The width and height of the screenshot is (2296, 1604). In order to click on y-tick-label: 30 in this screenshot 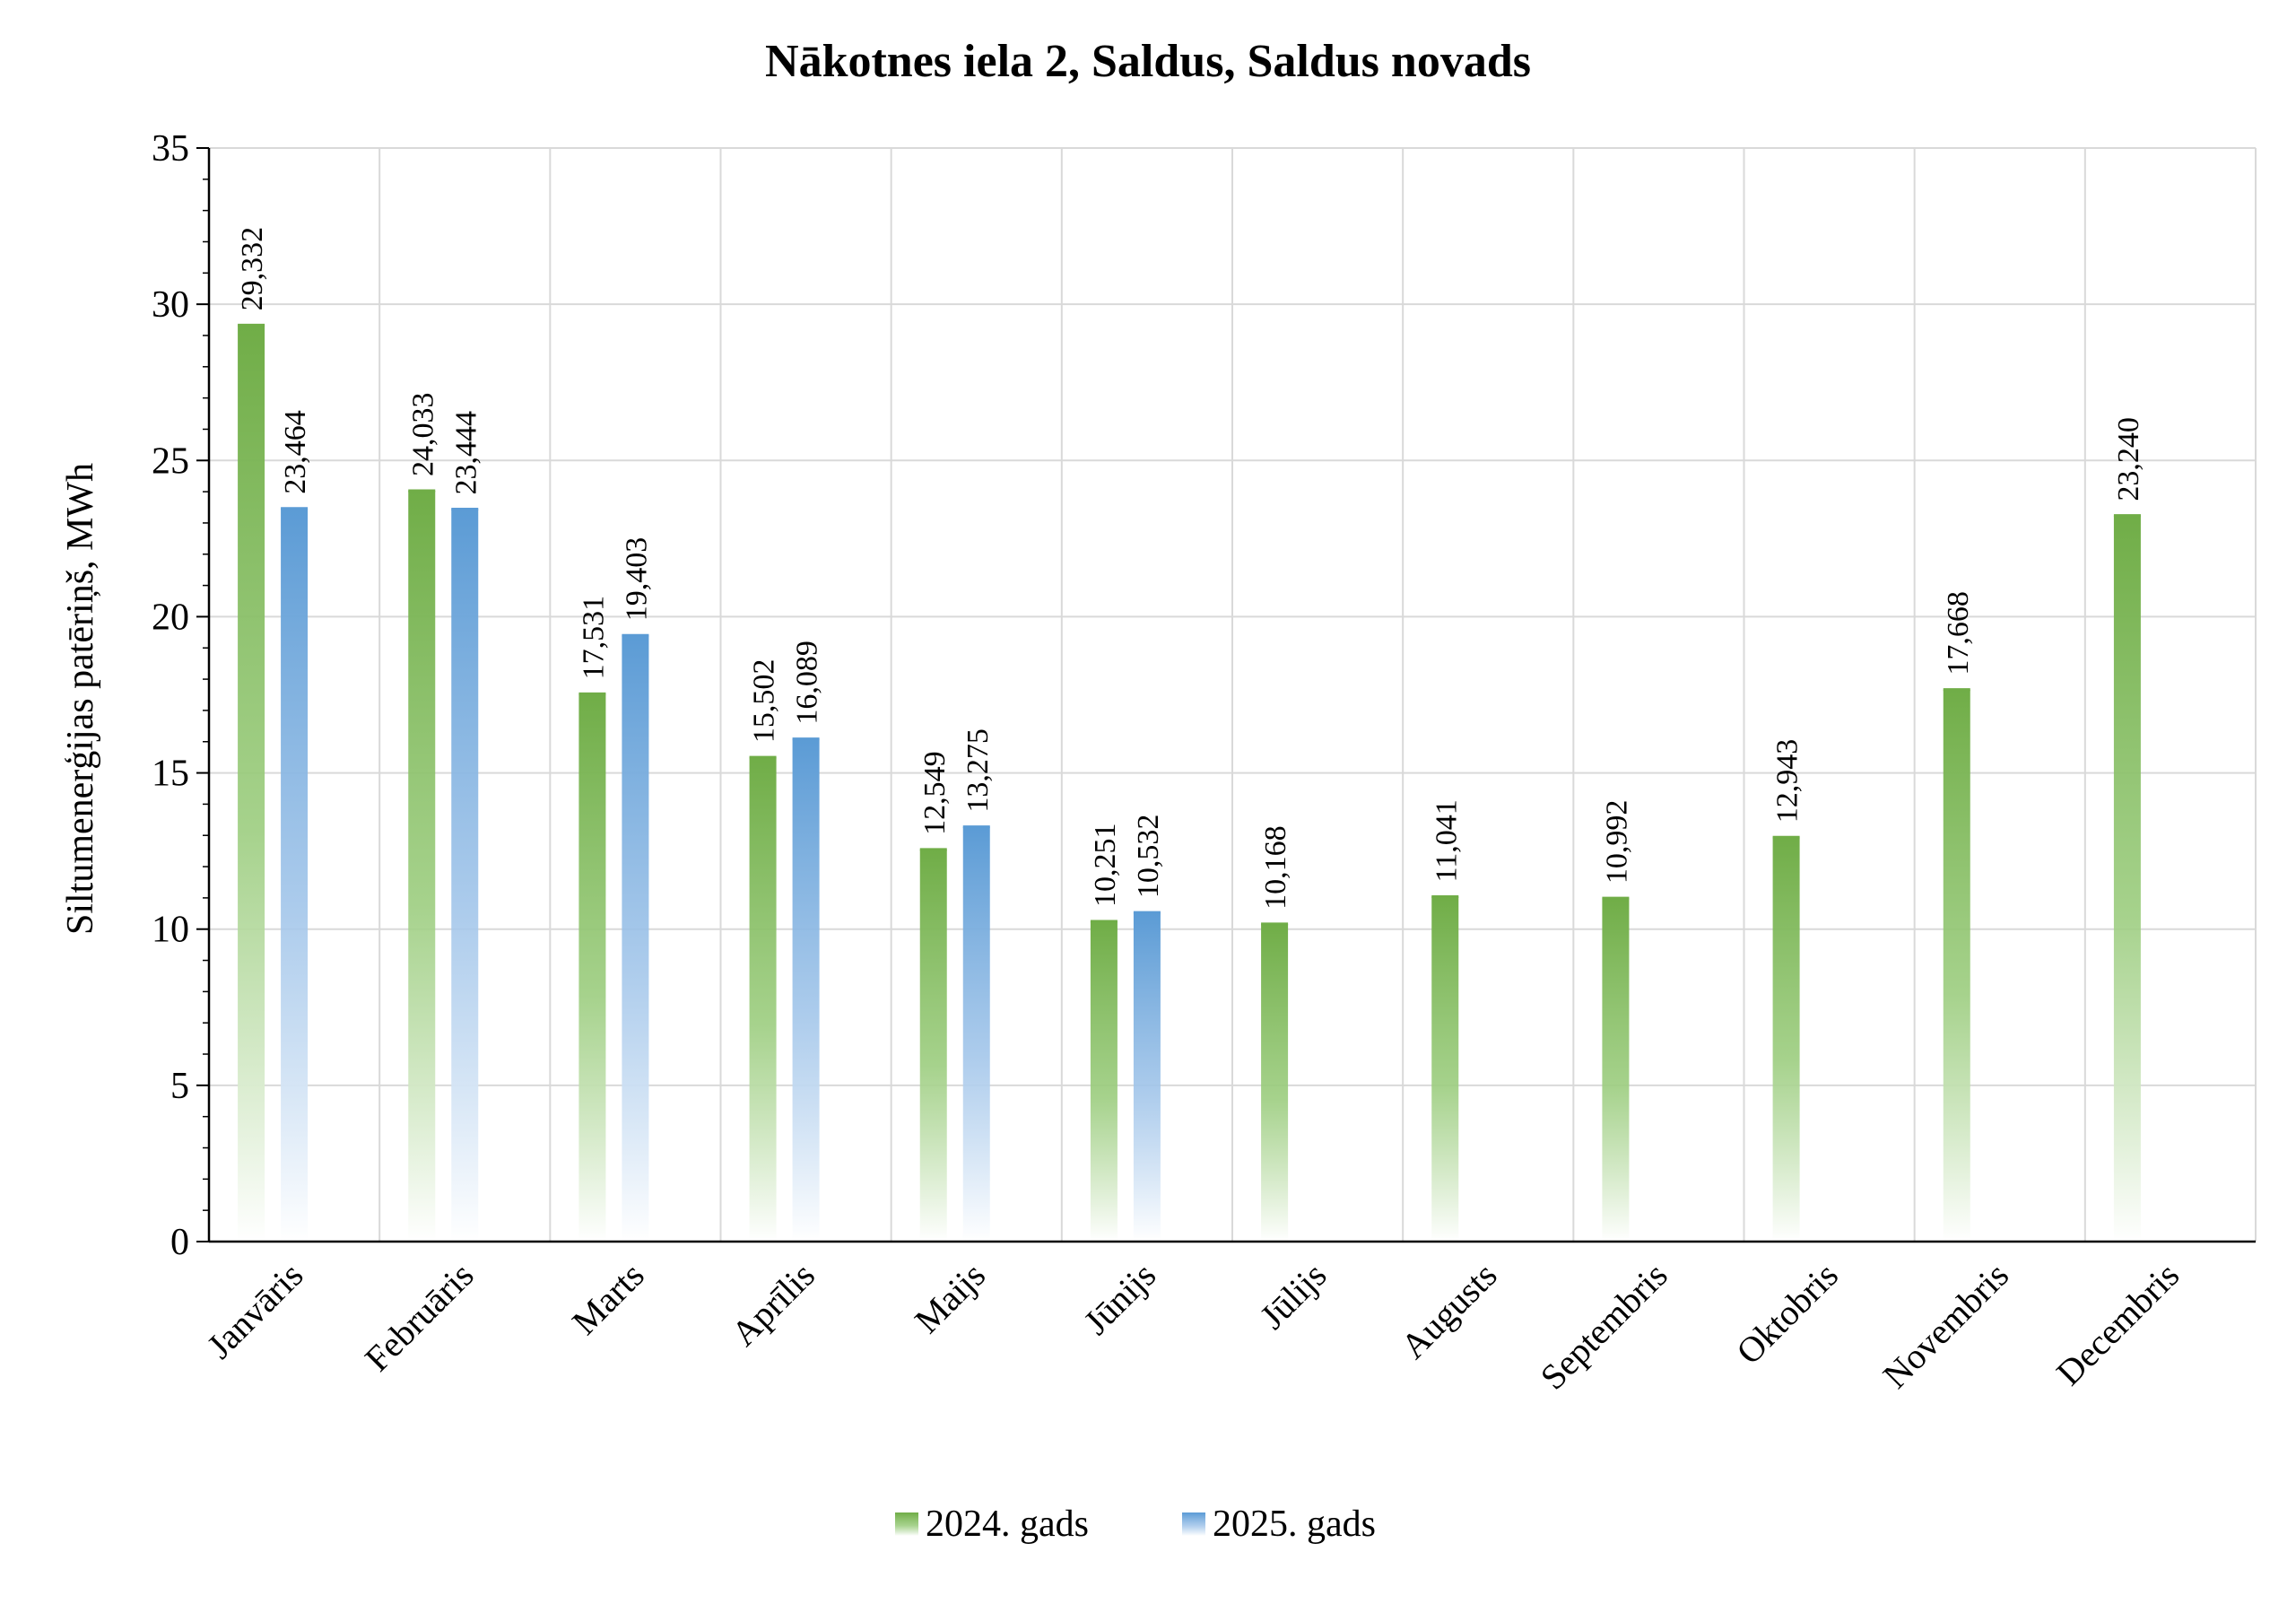, I will do `click(170, 305)`.